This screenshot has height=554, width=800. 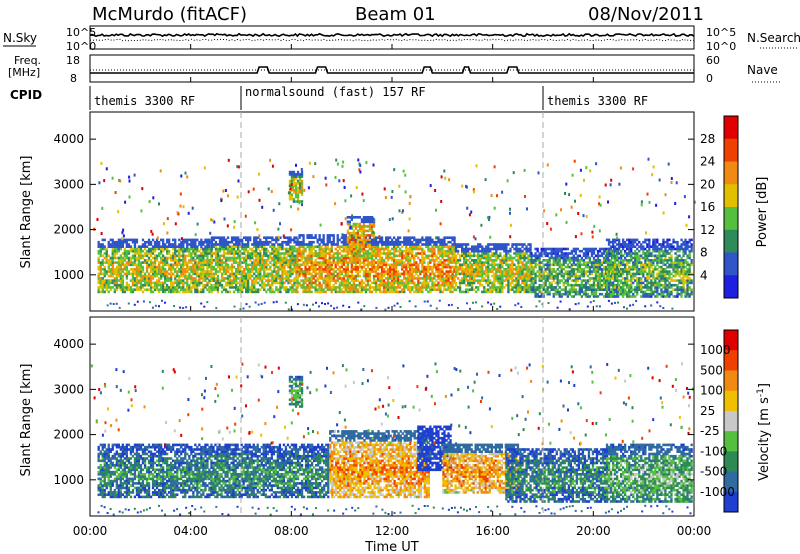 I want to click on noise-tick-left-top: 10^5, so click(x=81, y=32).